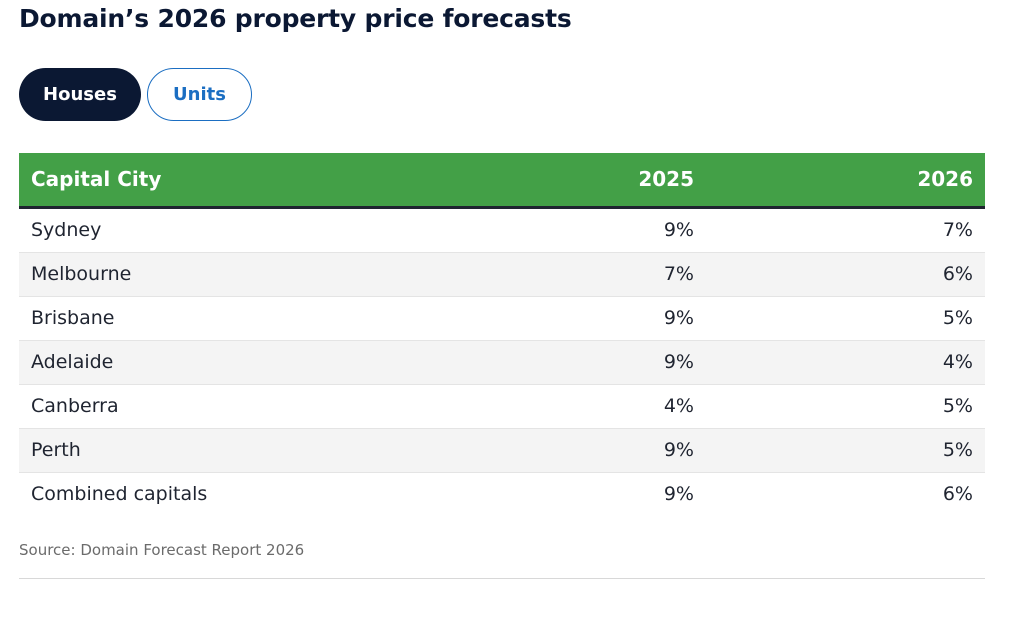 The width and height of the screenshot is (1027, 623). I want to click on city-cell: Sydney, so click(241, 230).